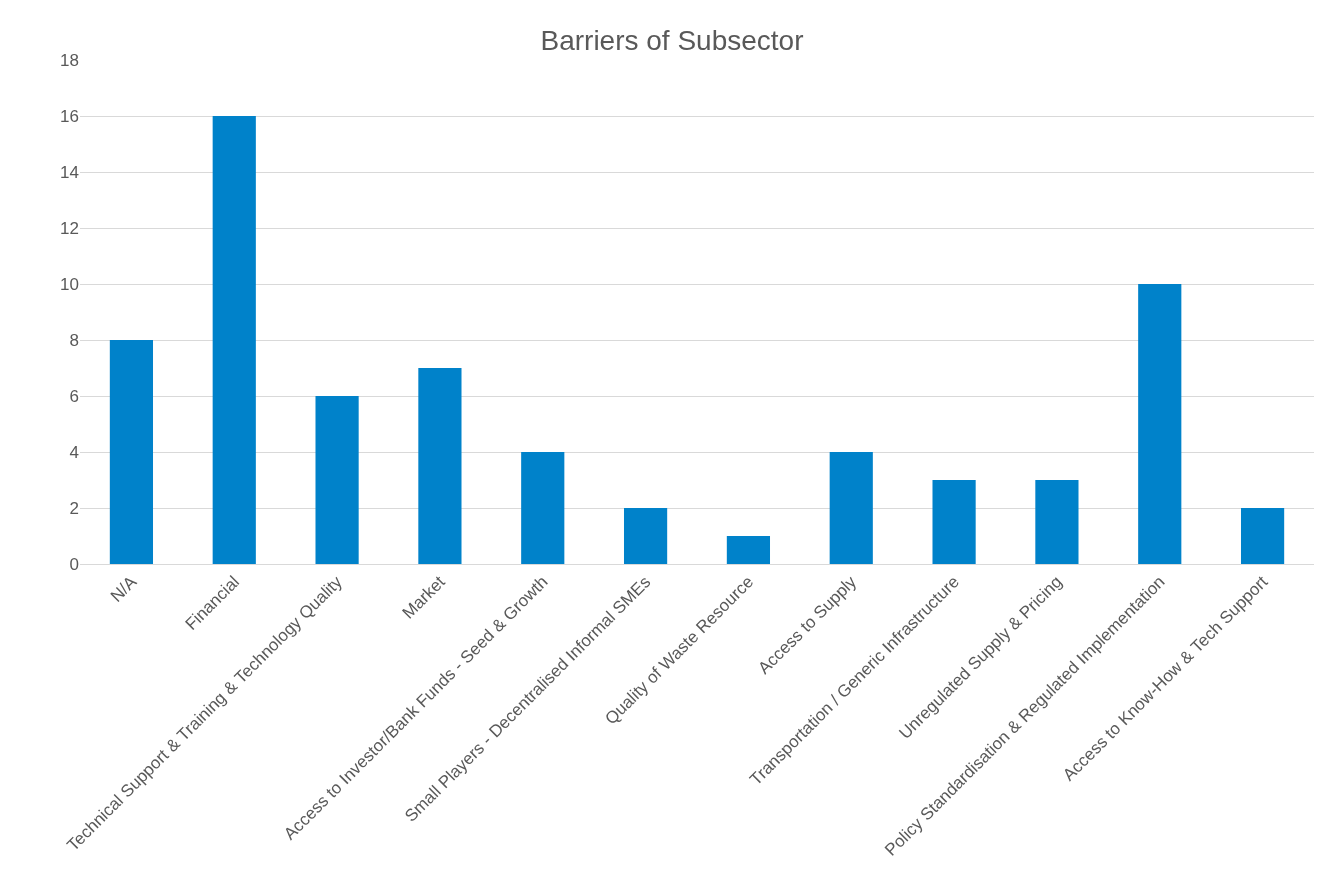 The height and width of the screenshot is (870, 1344). I want to click on y-tick-label: 8, so click(74, 340).